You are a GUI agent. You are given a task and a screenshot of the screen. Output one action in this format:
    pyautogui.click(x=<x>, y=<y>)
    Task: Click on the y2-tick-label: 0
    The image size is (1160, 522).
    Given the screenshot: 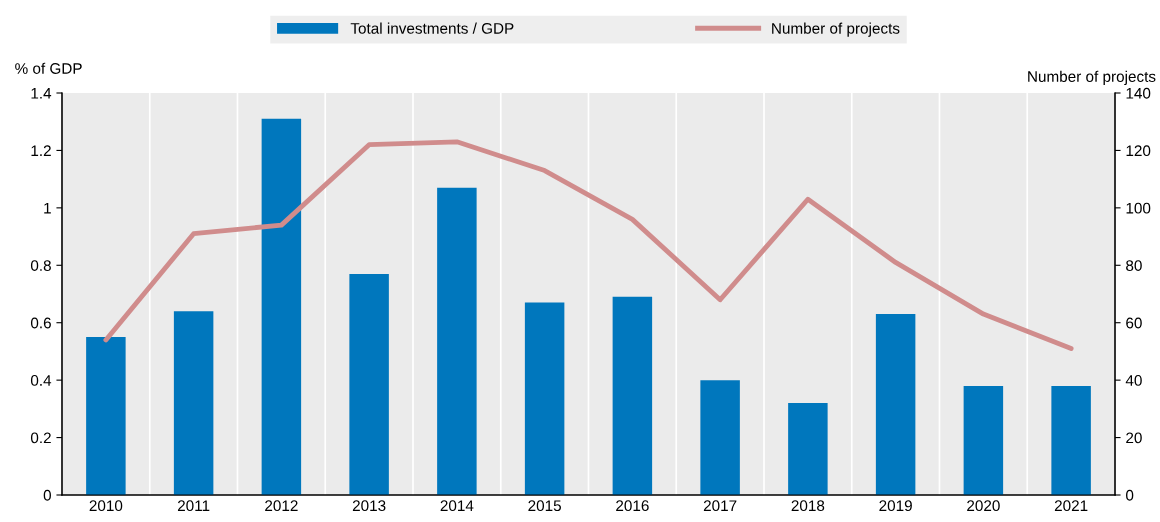 What is the action you would take?
    pyautogui.click(x=1130, y=495)
    